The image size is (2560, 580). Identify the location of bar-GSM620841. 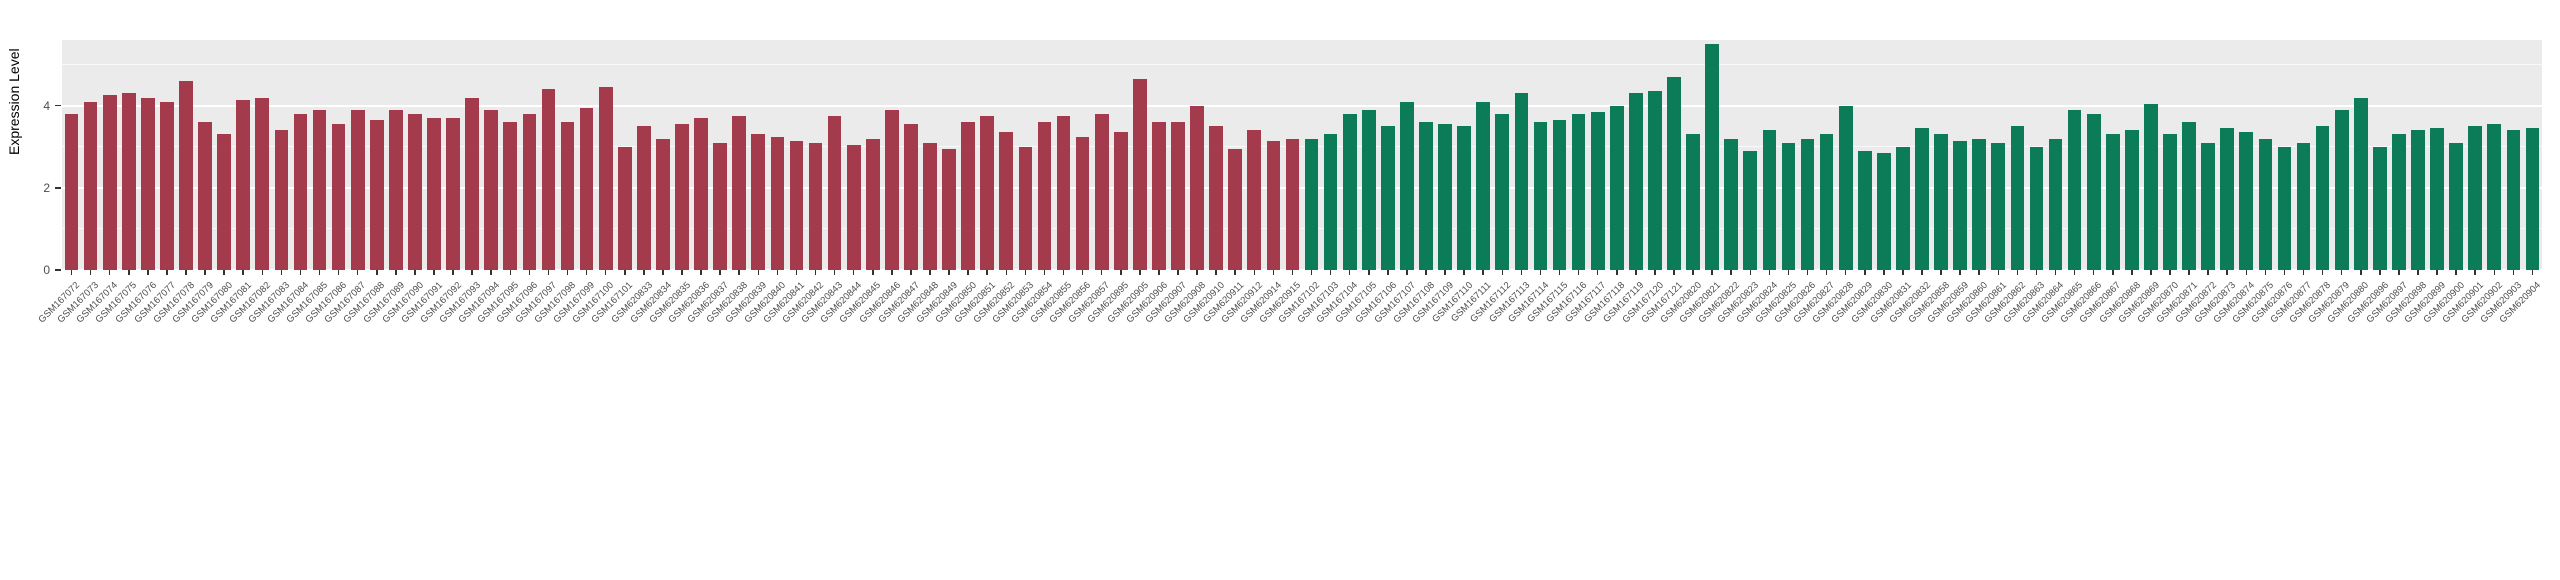
(796, 205).